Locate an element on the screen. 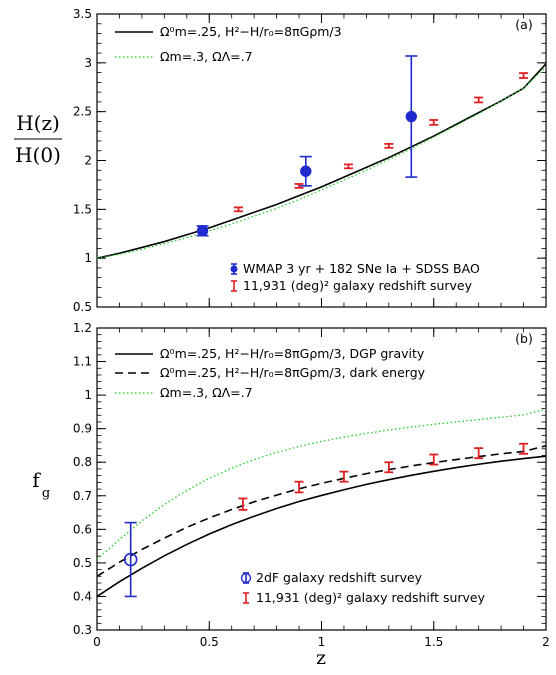 The image size is (556, 675). x-axis-label: z is located at coordinates (321, 658).